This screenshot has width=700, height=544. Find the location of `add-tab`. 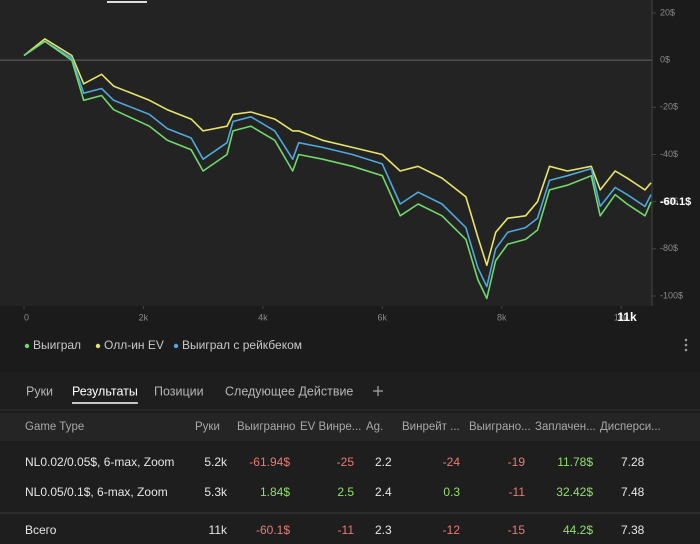

add-tab is located at coordinates (378, 391).